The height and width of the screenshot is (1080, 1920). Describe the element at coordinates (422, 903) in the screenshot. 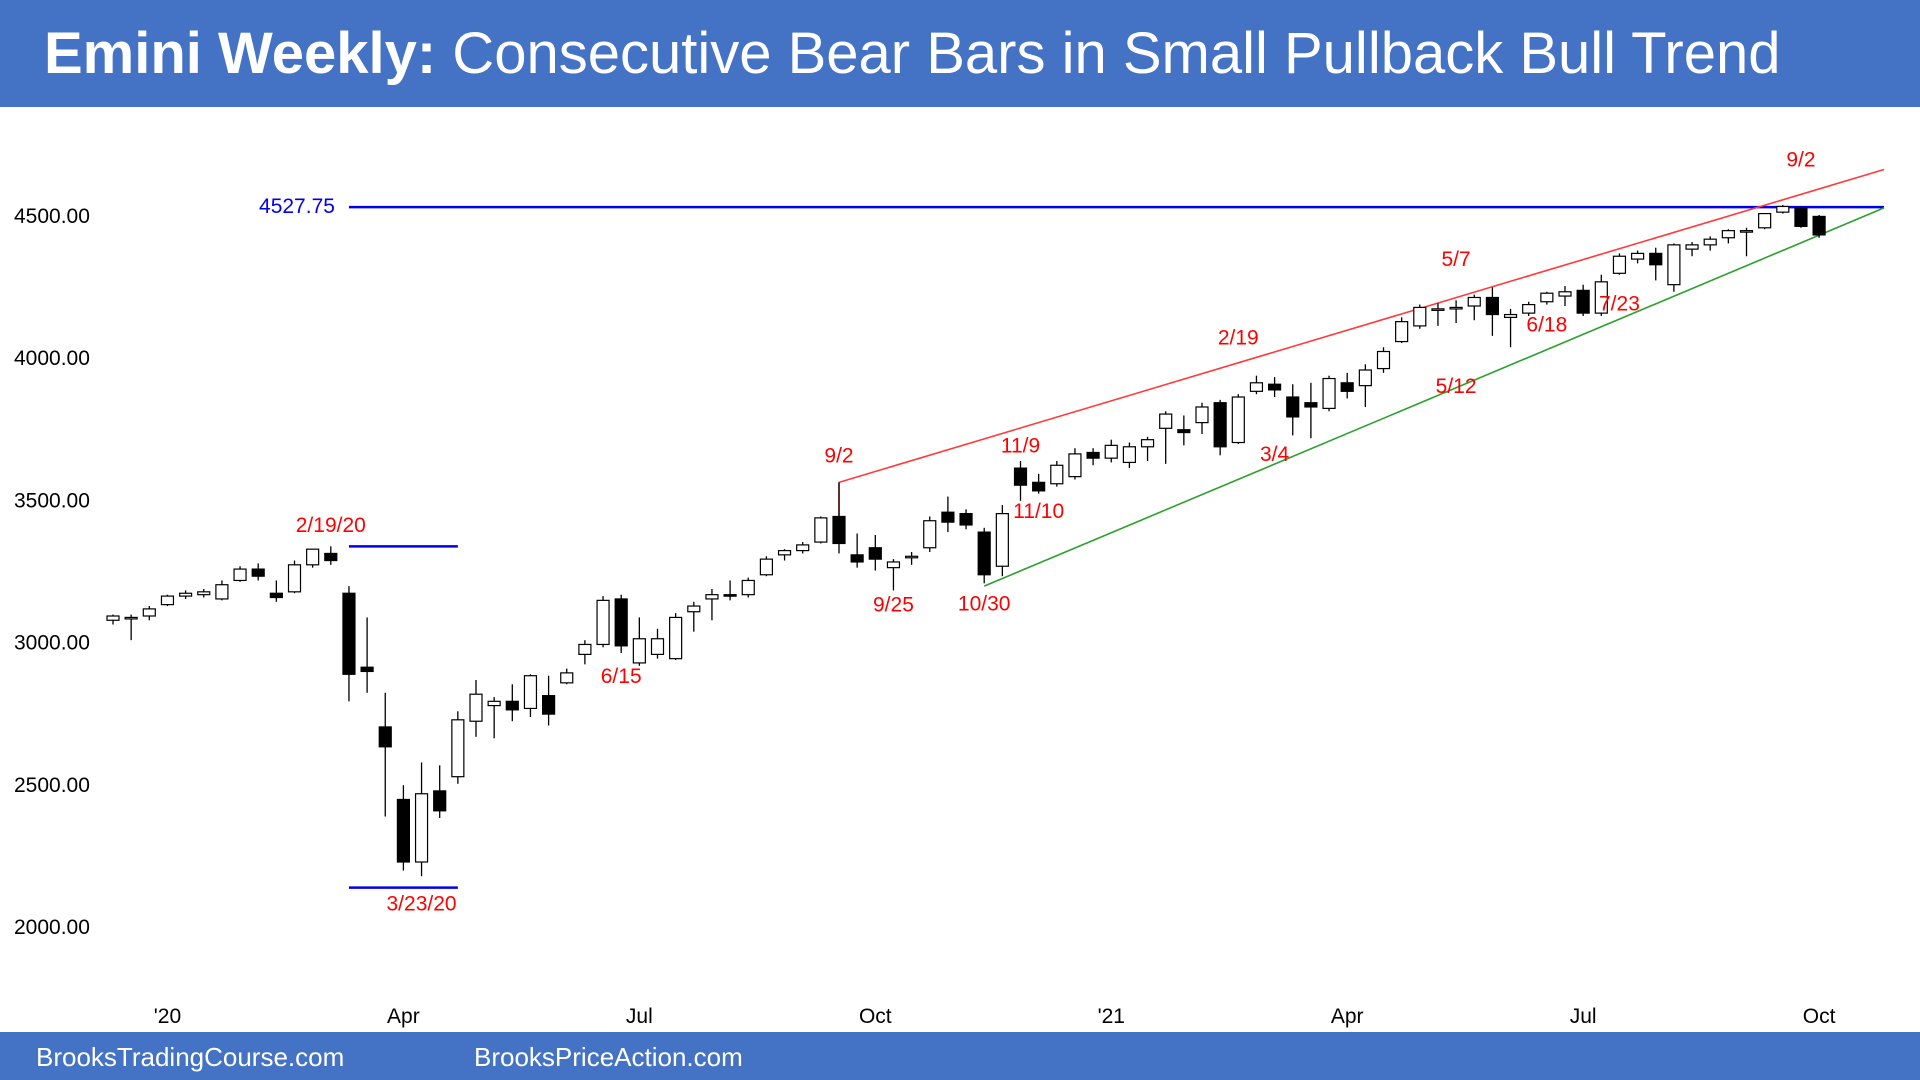

I see `date-annotation: 3/23/20` at that location.